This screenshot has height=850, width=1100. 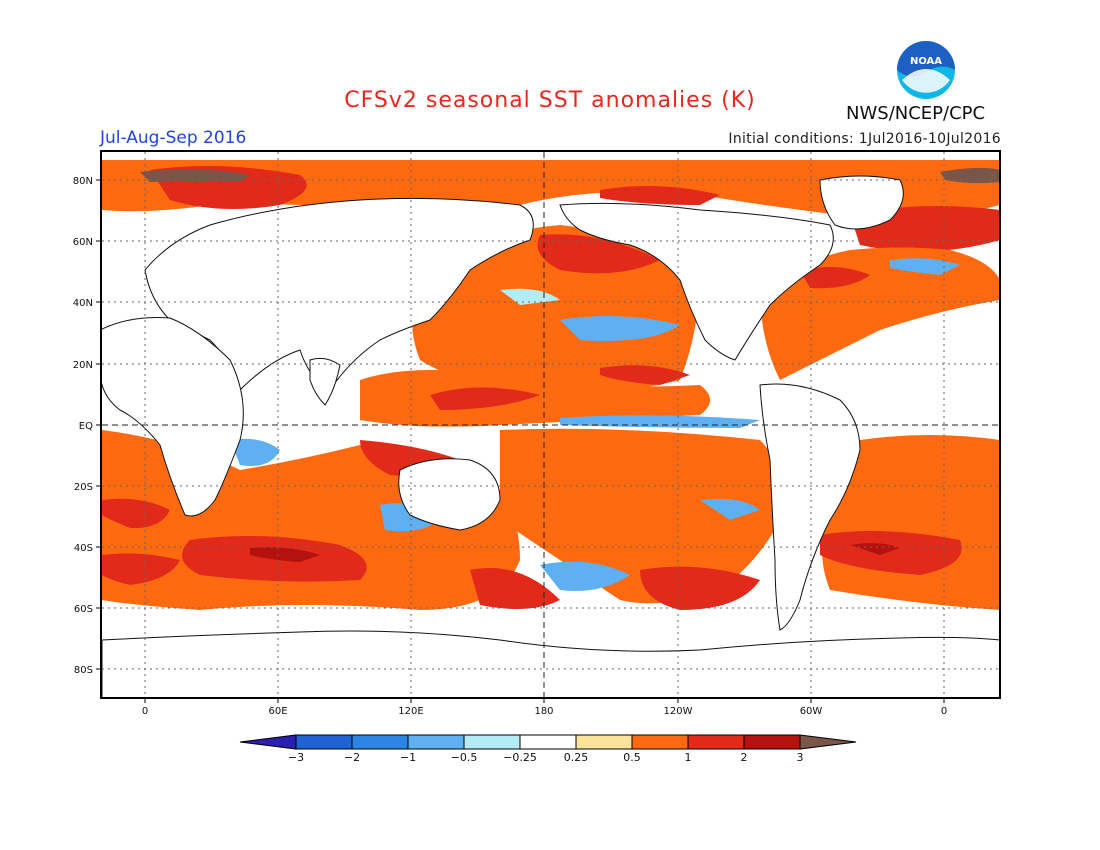 I want to click on lat-ticks, so click(x=98, y=424).